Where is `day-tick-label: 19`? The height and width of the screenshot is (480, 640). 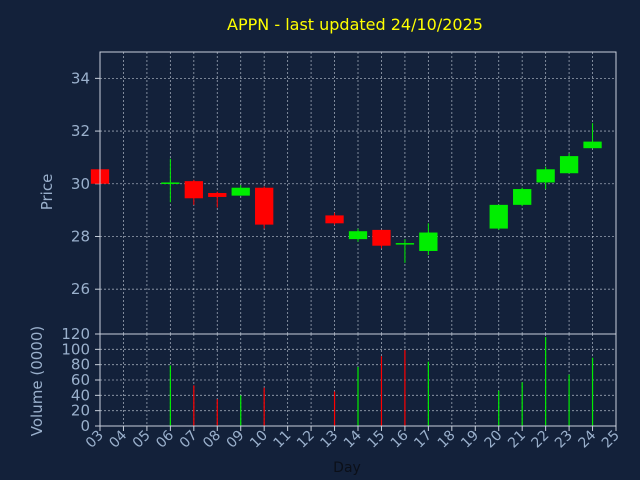
day-tick-label: 19 is located at coordinates (470, 440).